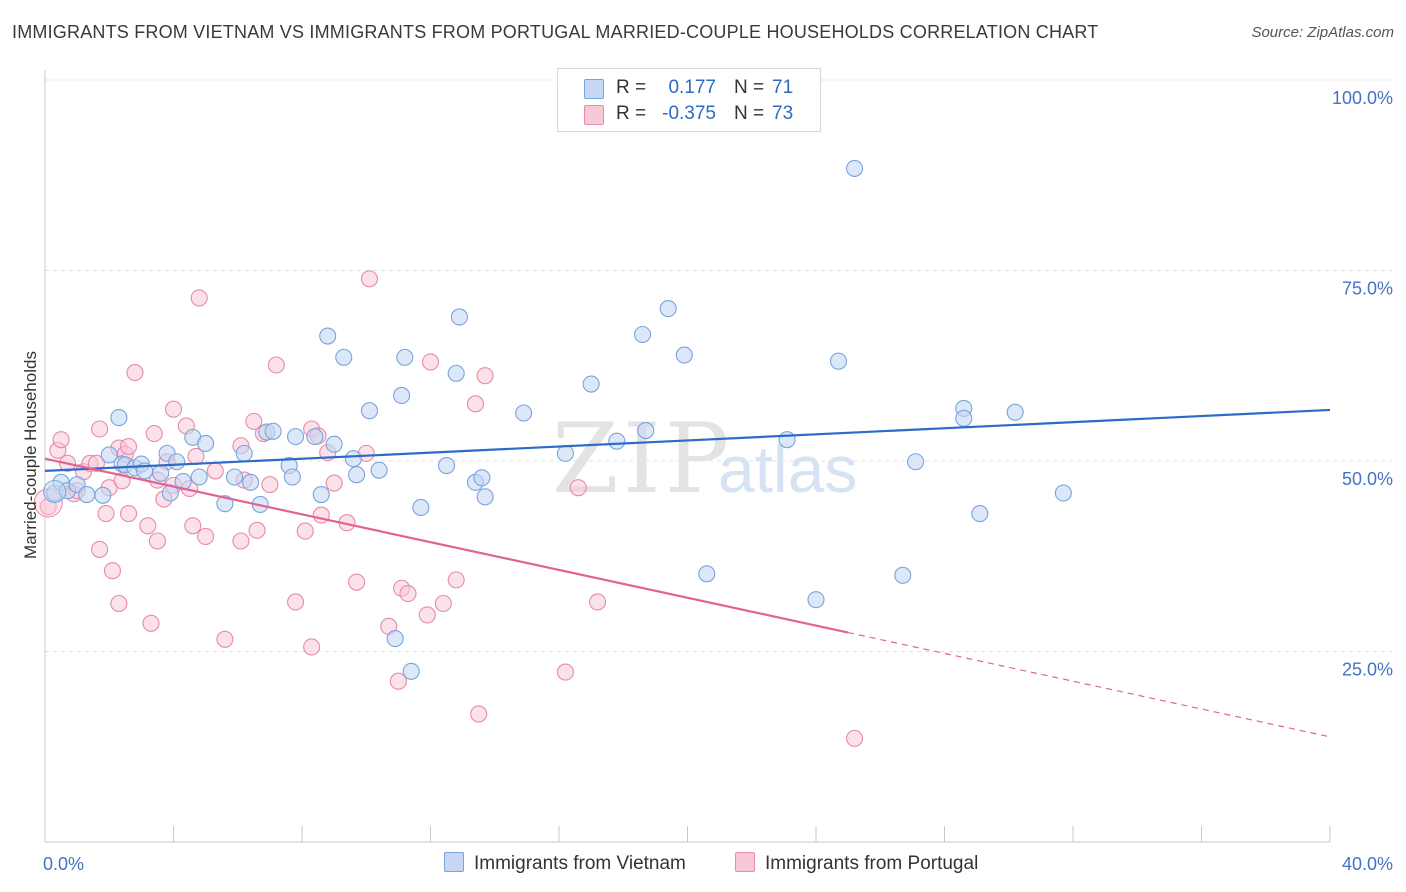 This screenshot has width=1406, height=892. I want to click on legend-n-label: N =, so click(749, 87).